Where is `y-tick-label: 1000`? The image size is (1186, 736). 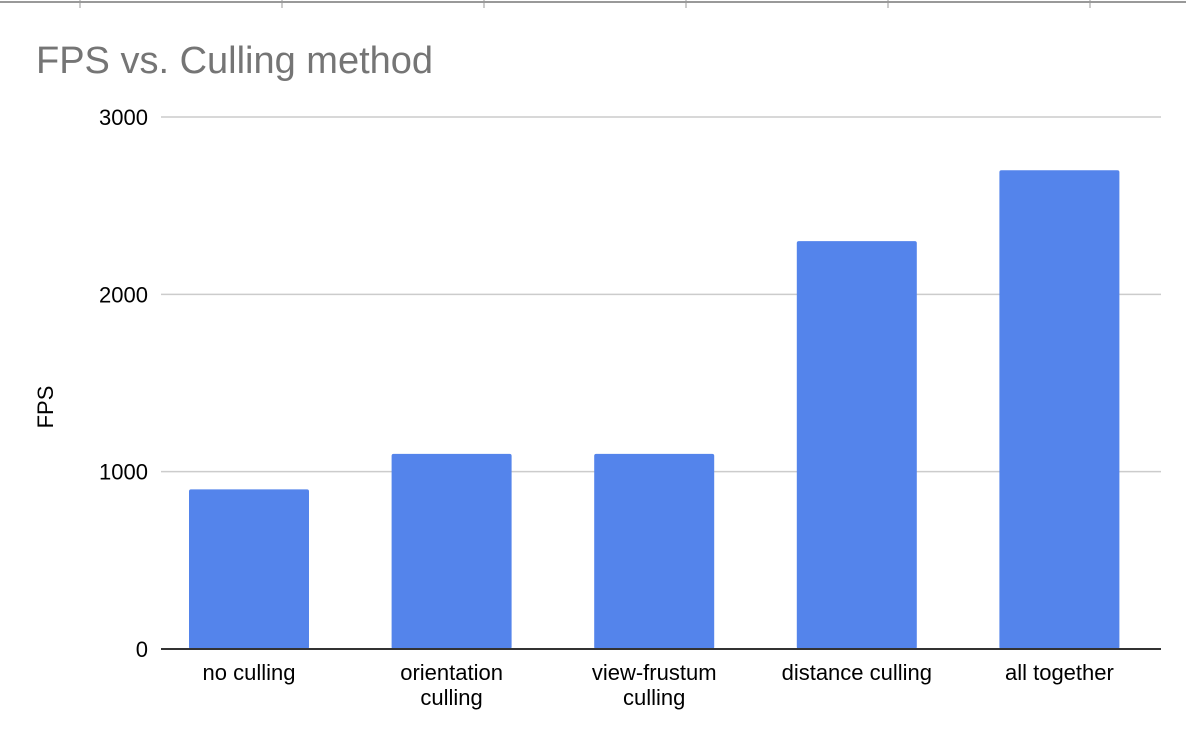
y-tick-label: 1000 is located at coordinates (123, 472).